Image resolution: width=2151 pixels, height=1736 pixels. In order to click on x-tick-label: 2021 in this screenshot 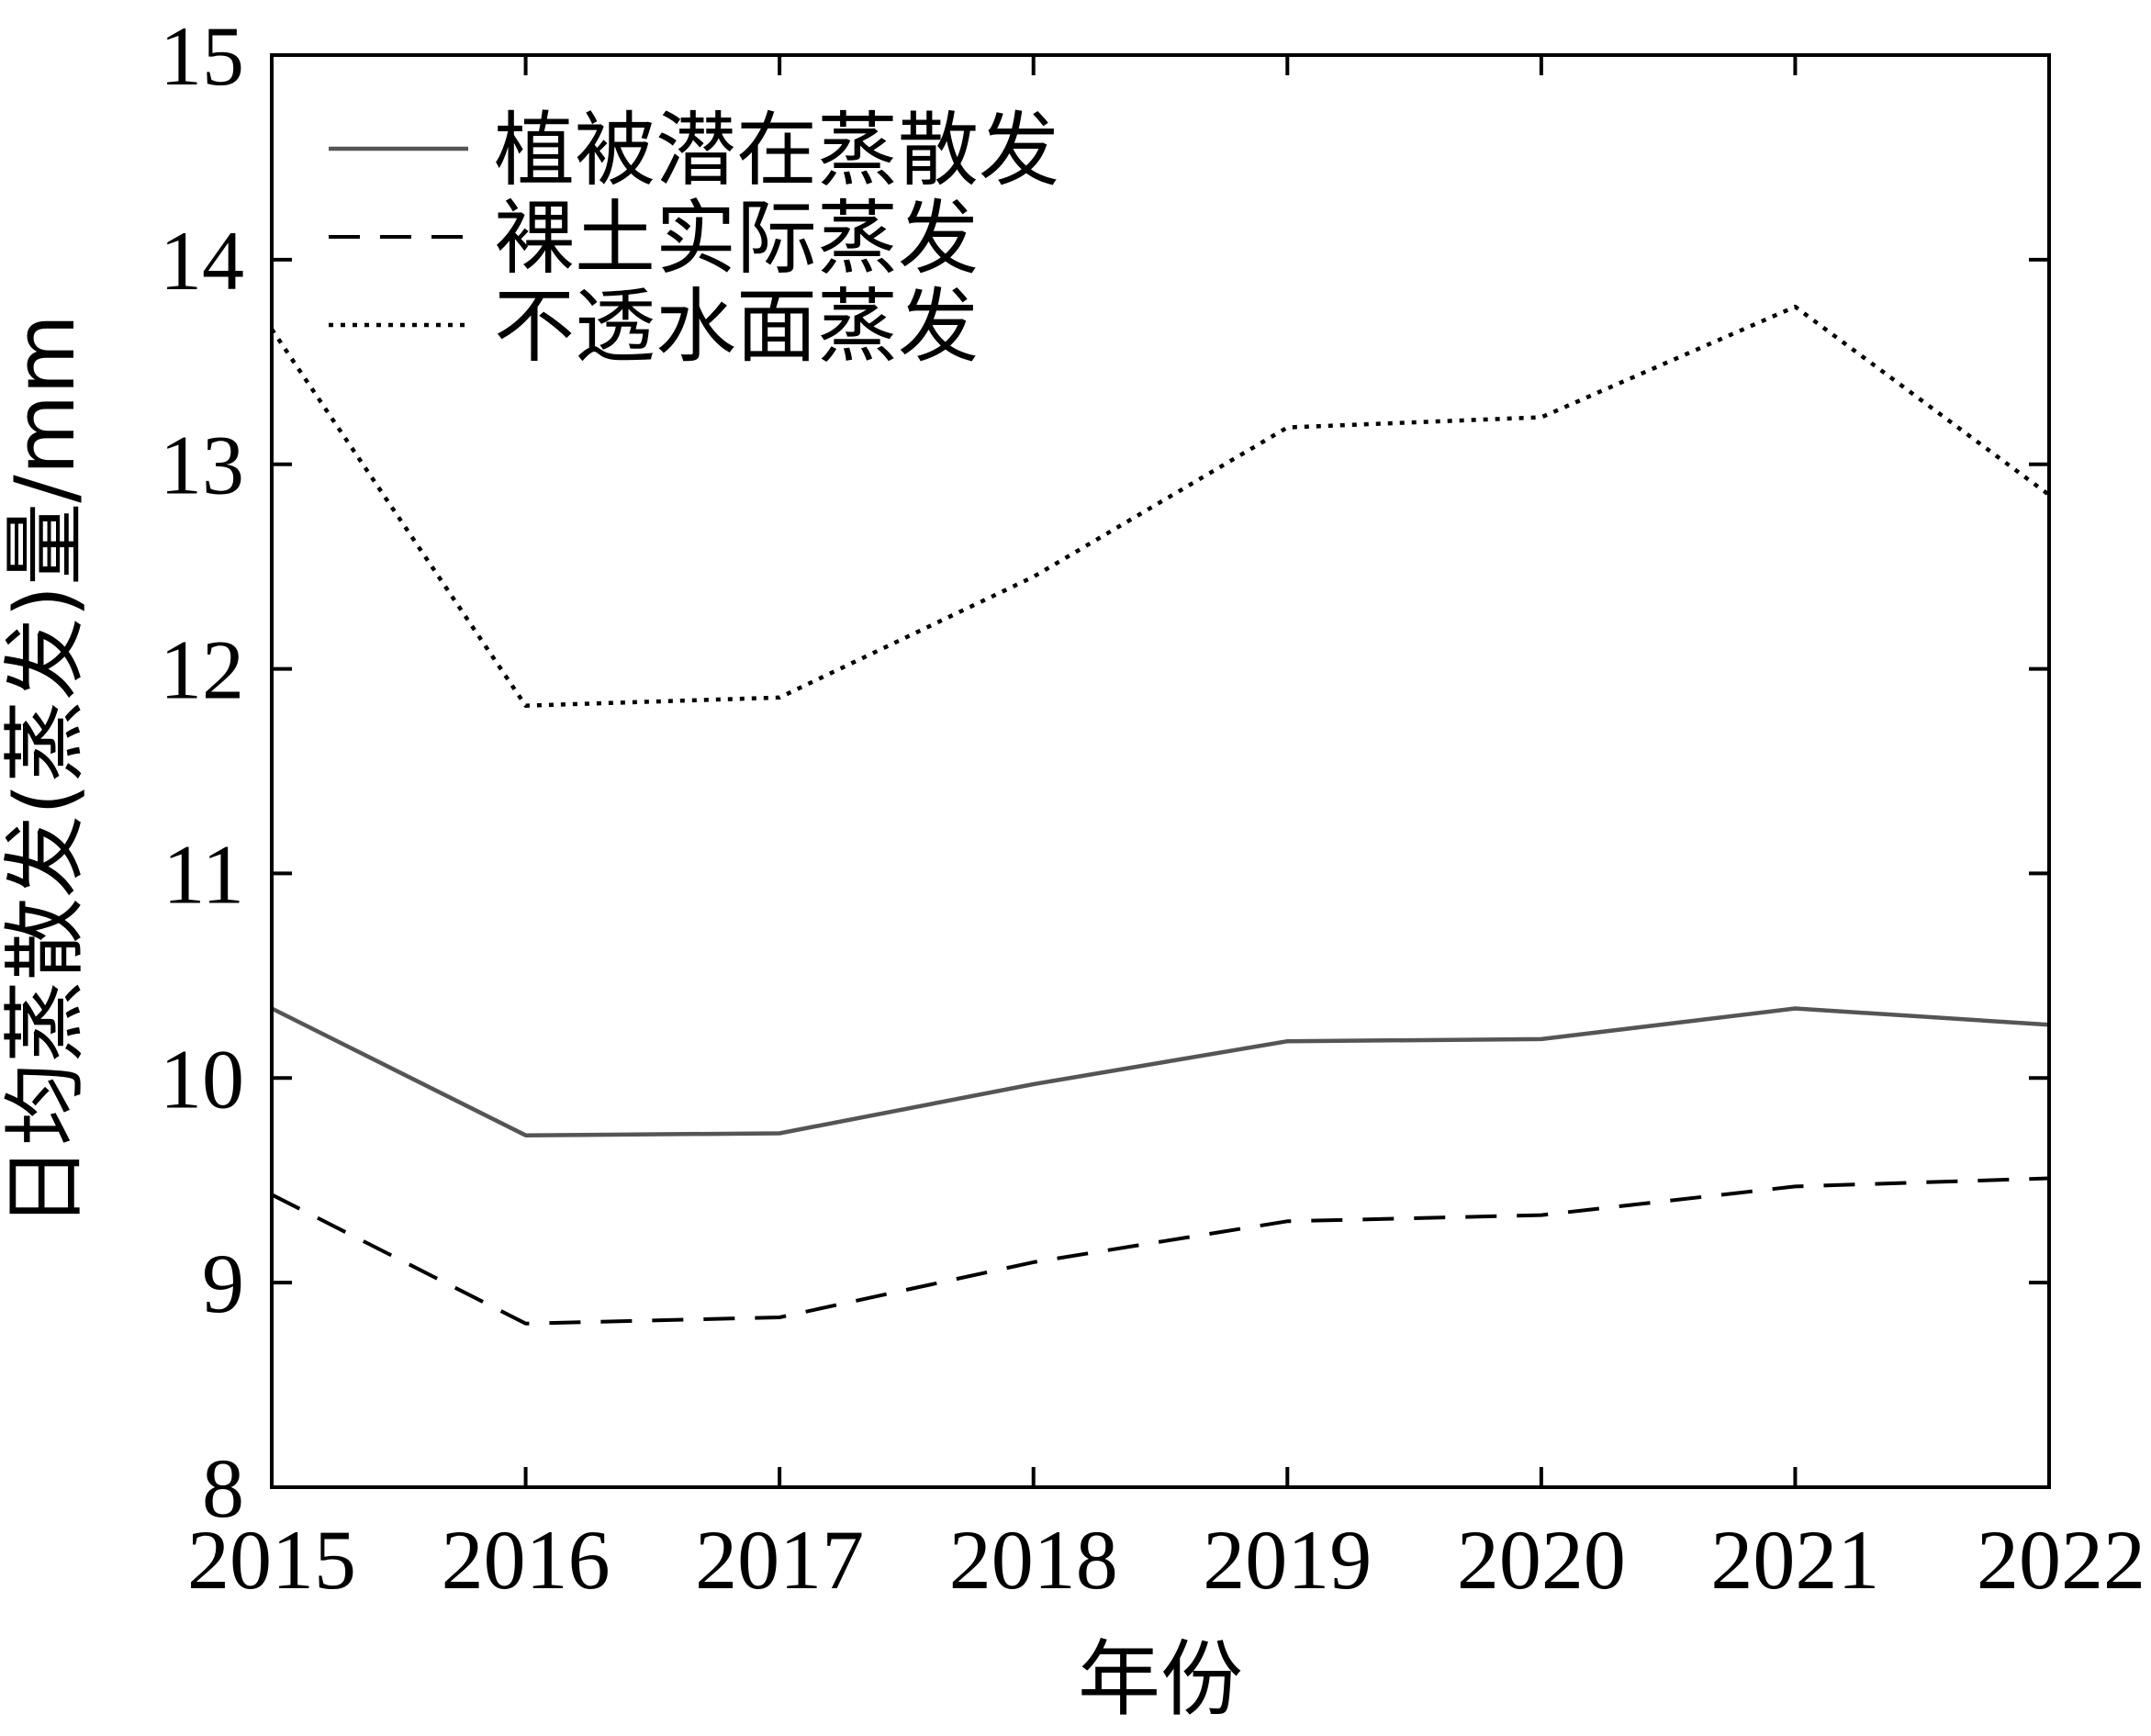, I will do `click(1794, 1560)`.